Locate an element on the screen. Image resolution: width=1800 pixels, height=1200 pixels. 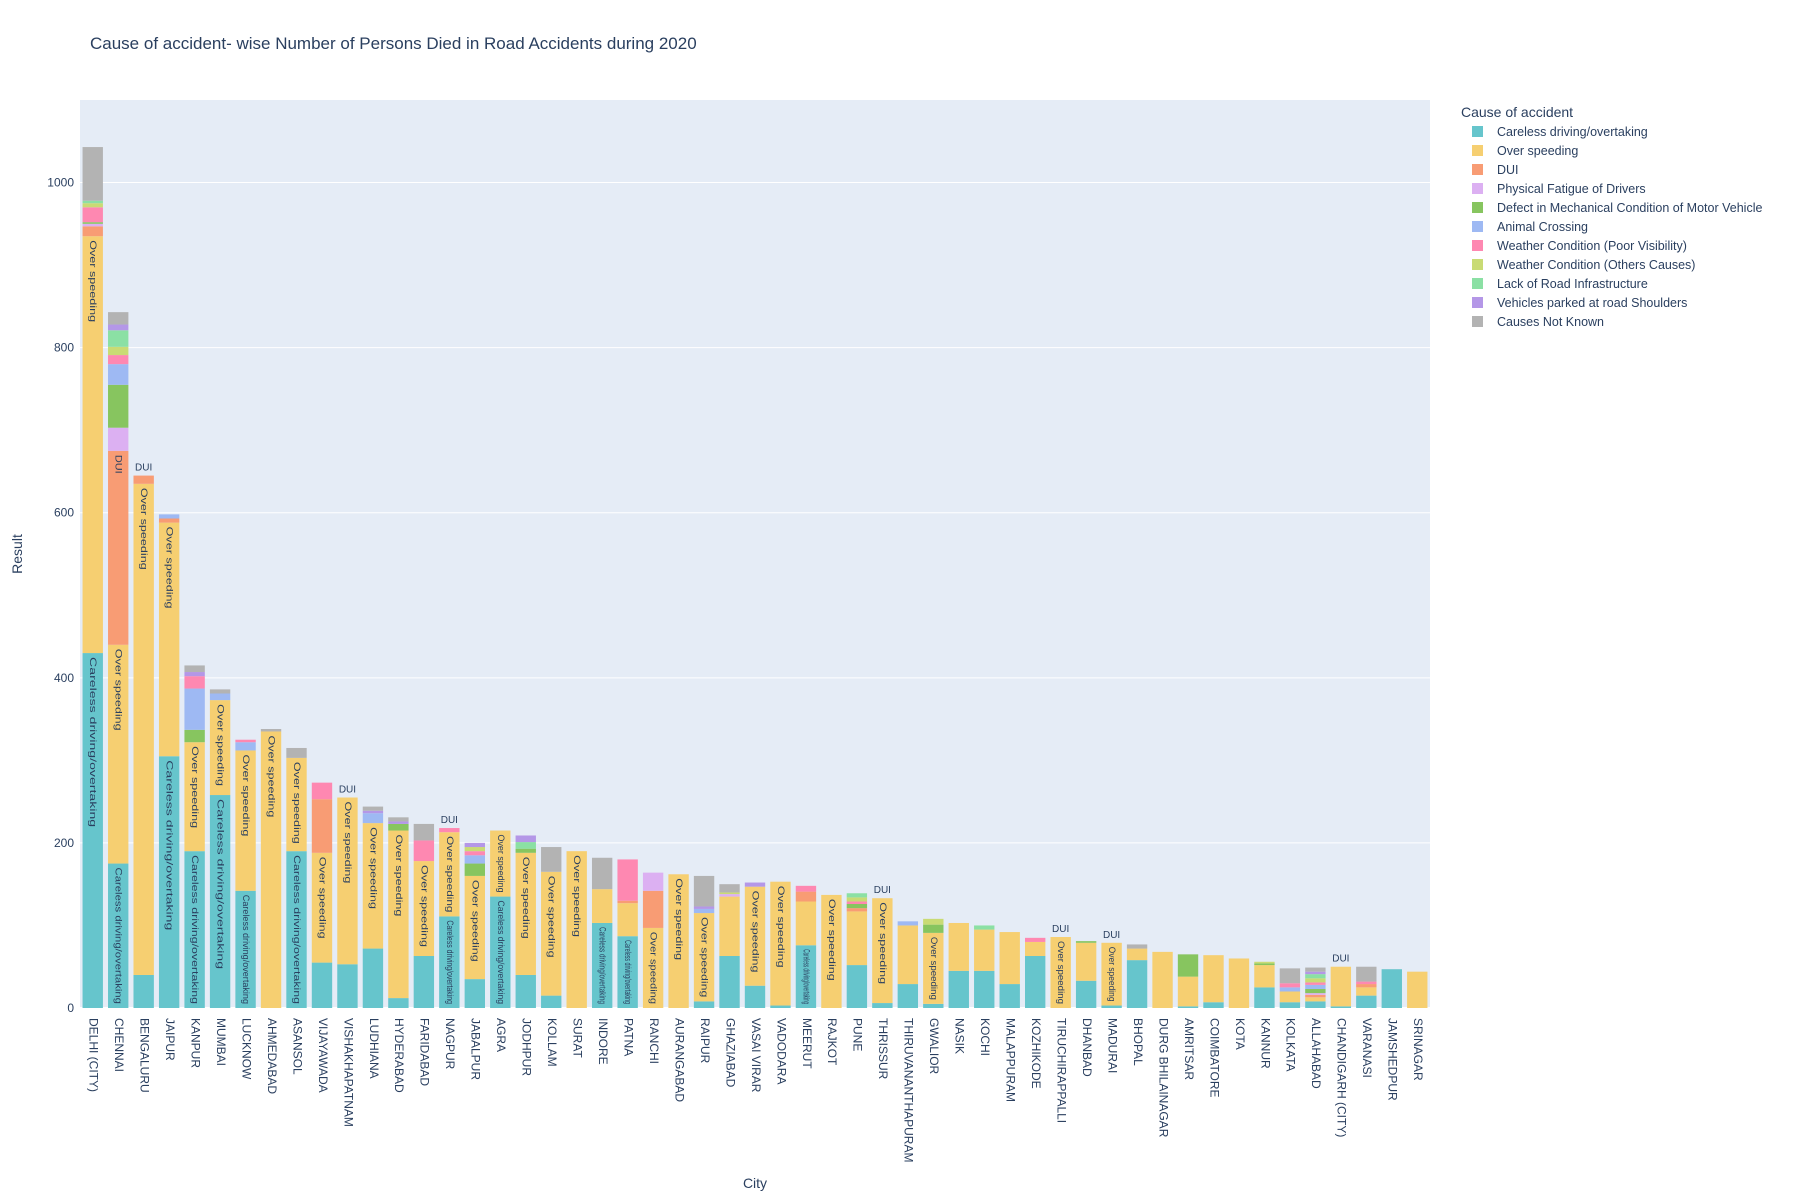
legend-item-weather-condition-poor-visibility: Weather Condition (Poor Visibility) is located at coordinates (1617, 245).